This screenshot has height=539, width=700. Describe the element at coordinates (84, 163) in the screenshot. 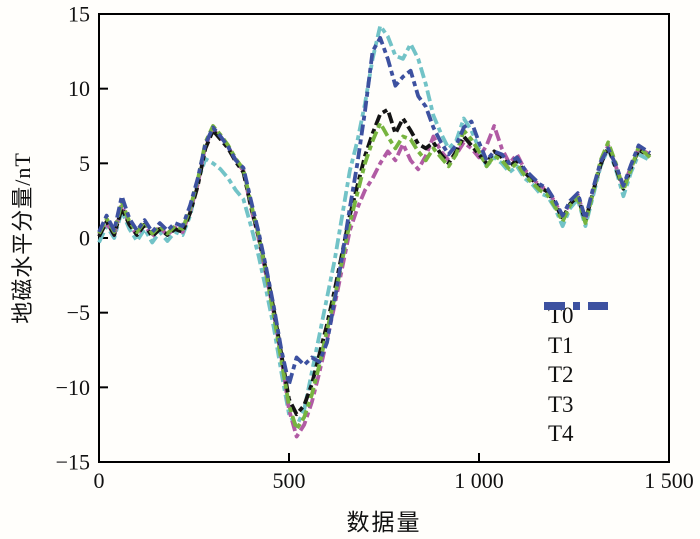

I see `y-tick-label: 5` at that location.